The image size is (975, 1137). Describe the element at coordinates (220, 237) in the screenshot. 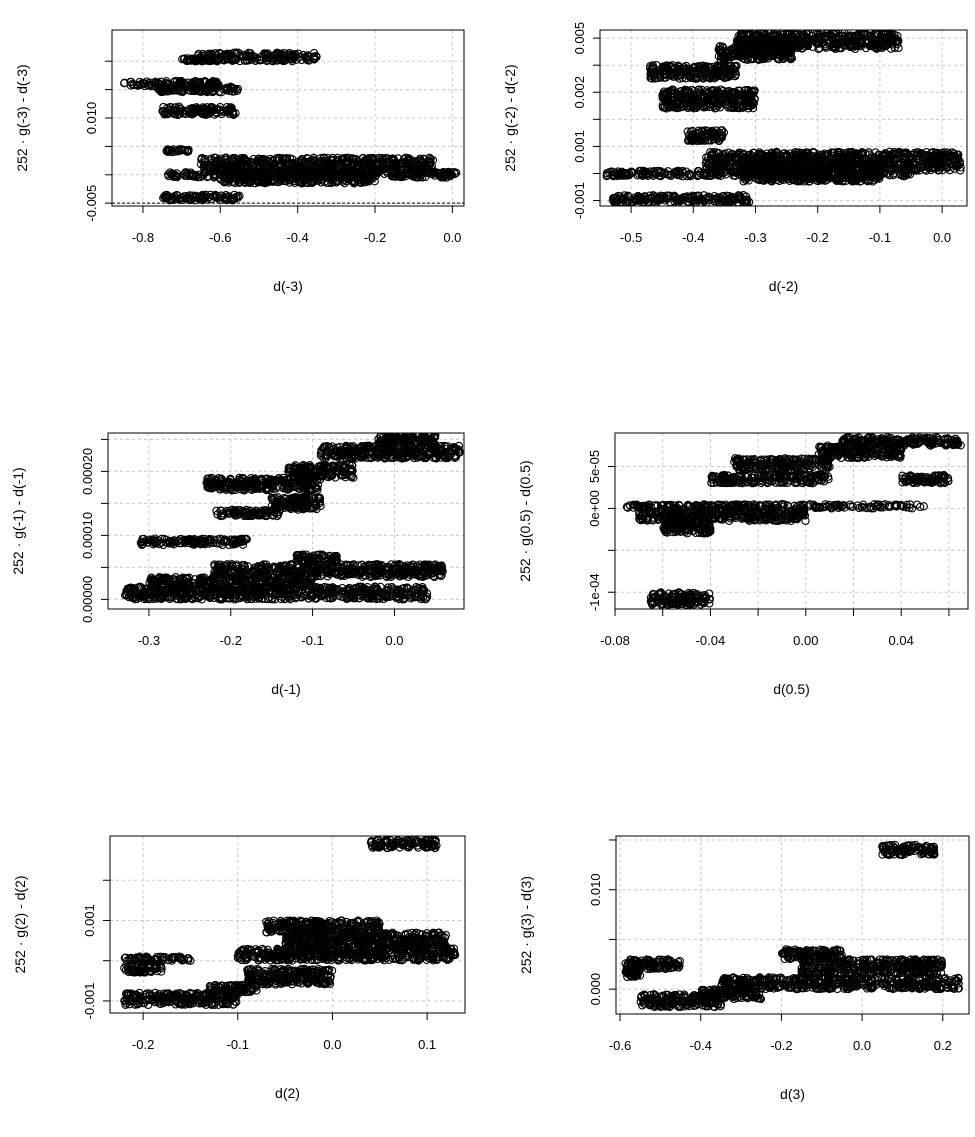

I see `x-tick-label: -0.6` at that location.